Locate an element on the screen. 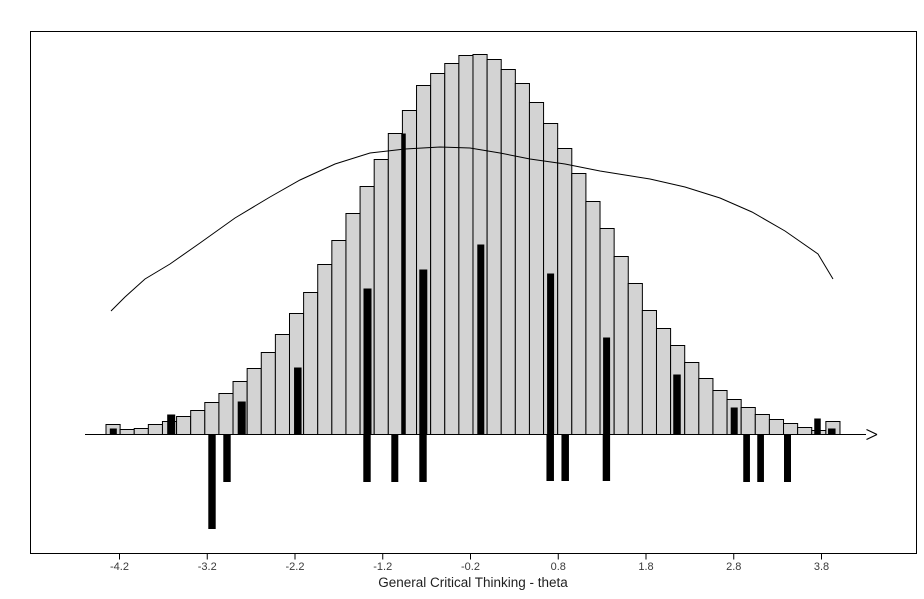  x-axis-tick-label: 1.8 is located at coordinates (645, 567).